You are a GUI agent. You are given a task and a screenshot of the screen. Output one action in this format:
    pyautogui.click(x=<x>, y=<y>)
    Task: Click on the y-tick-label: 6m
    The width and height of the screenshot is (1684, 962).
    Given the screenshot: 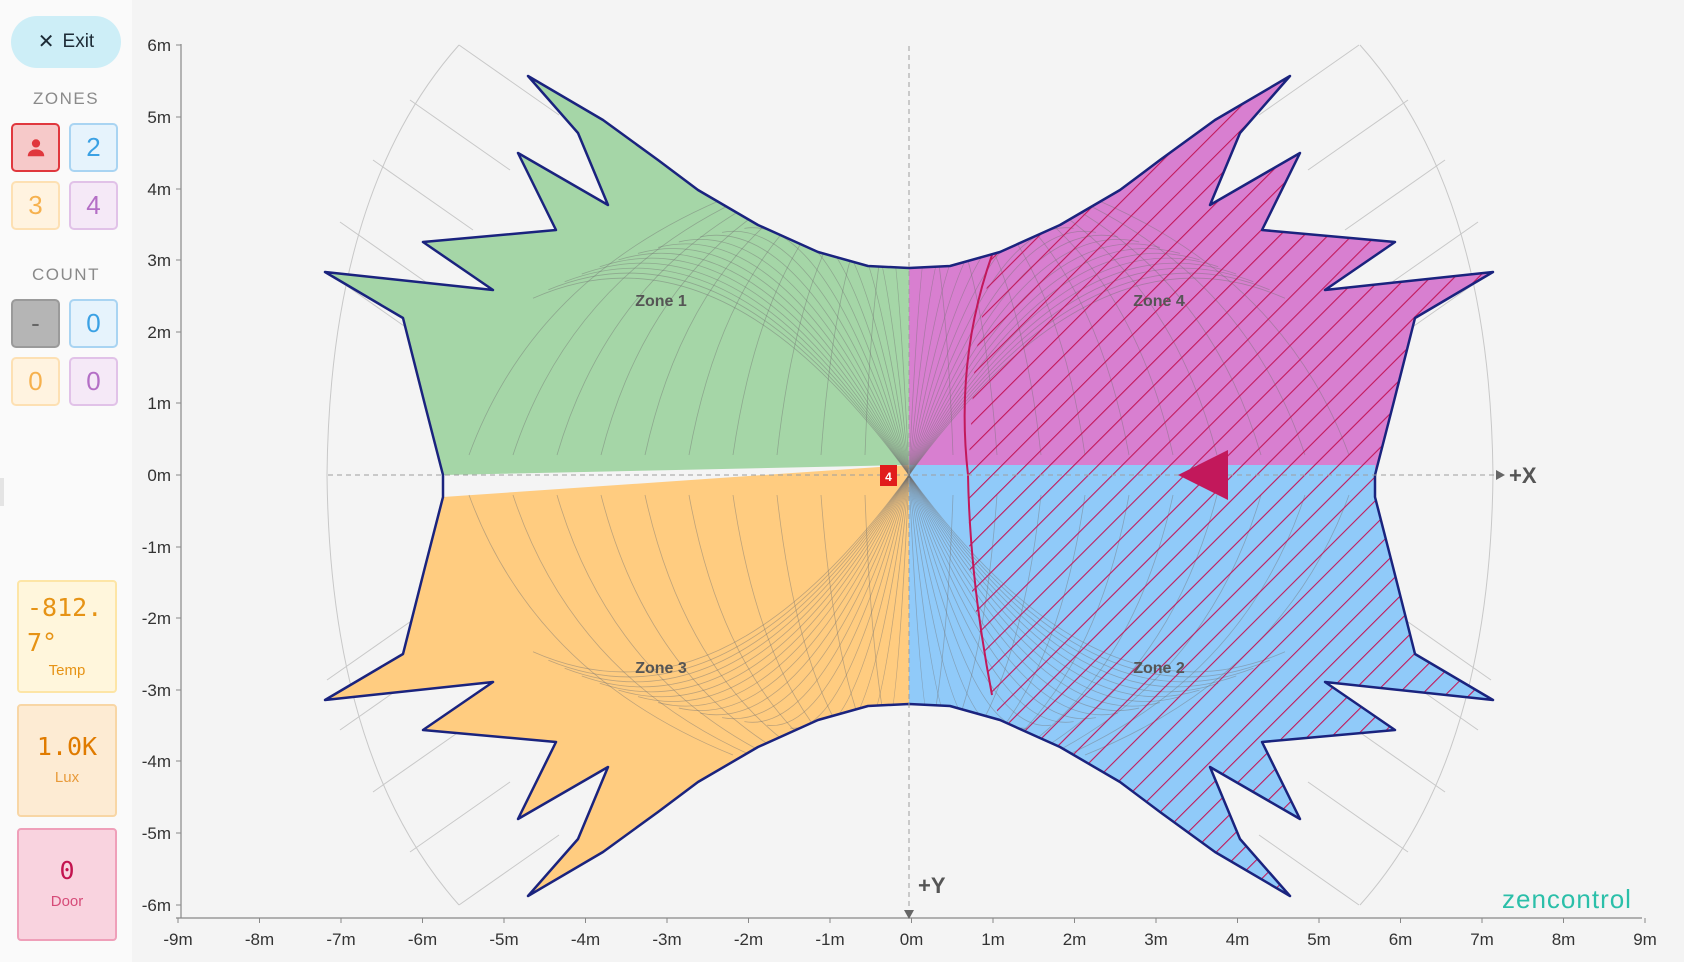 What is the action you would take?
    pyautogui.click(x=159, y=45)
    